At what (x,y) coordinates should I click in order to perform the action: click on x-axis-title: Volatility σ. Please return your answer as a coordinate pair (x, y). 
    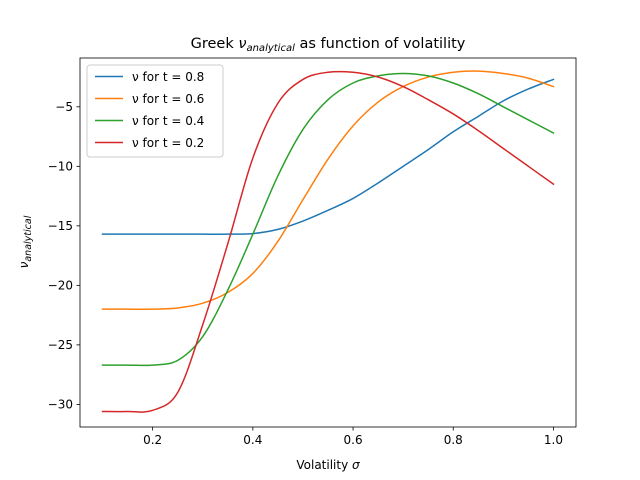
    Looking at the image, I should click on (328, 465).